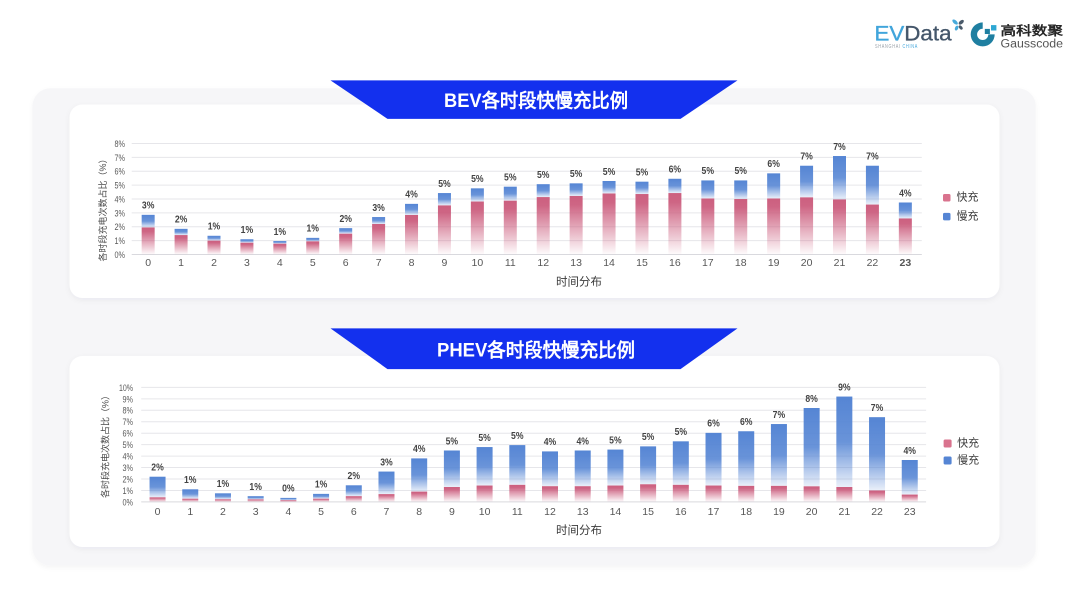 This screenshot has width=1080, height=608. Describe the element at coordinates (1032, 30) in the screenshot. I see `svg-text: 高科数聚` at that location.